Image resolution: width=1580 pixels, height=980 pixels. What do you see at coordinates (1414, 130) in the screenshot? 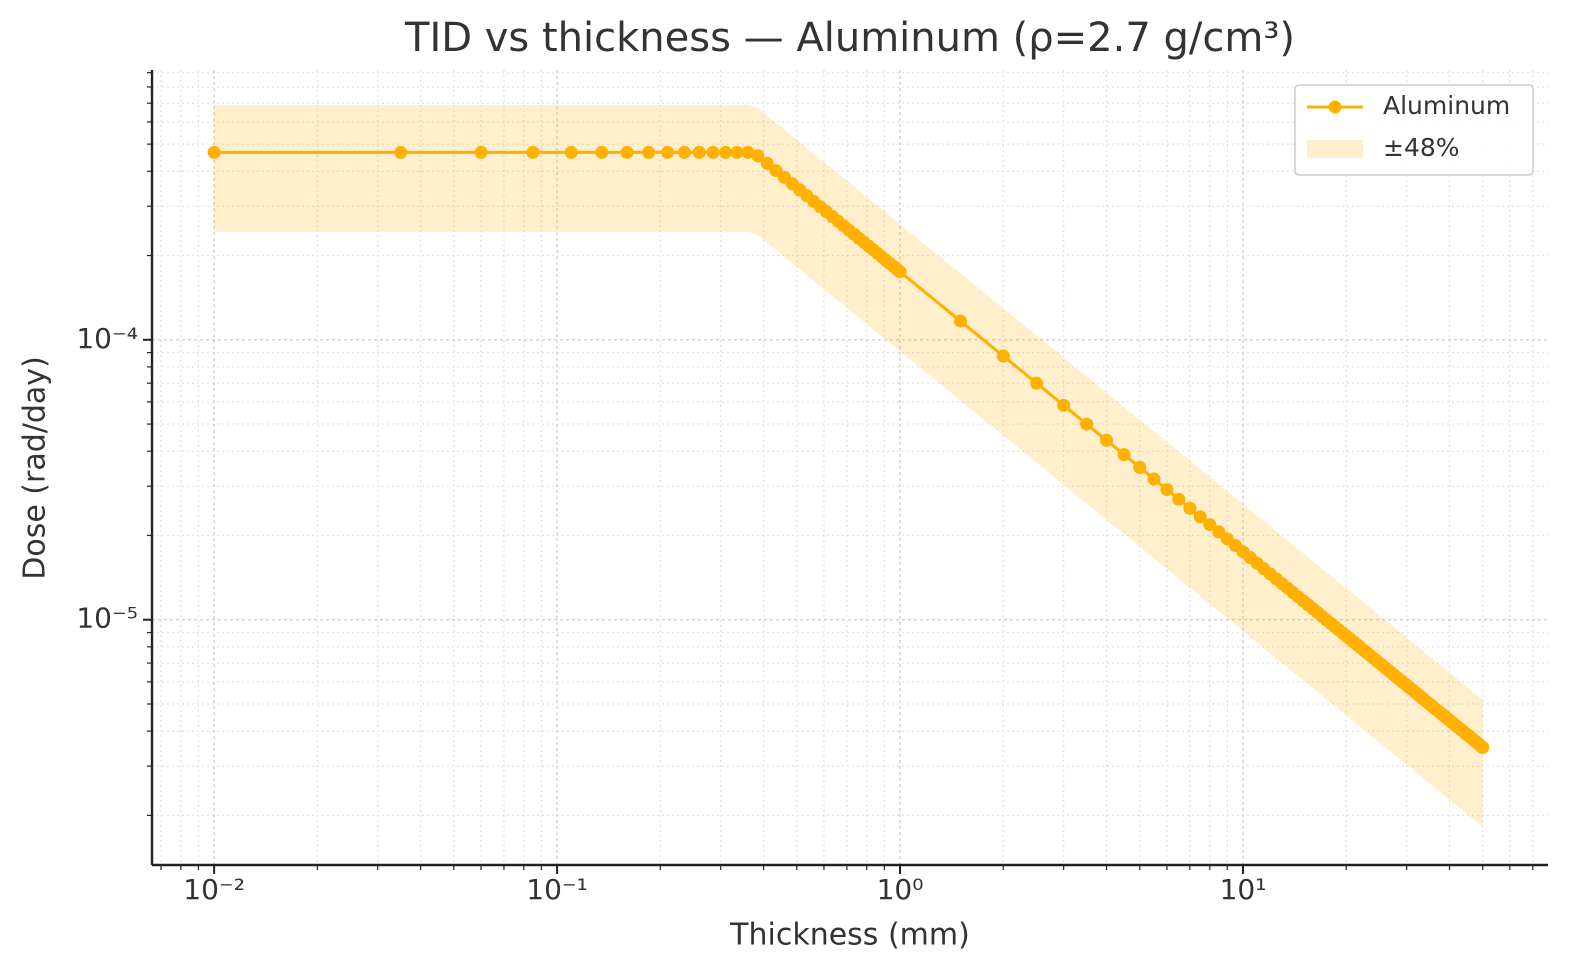
I see `legend: Aluminum ±48%` at bounding box center [1414, 130].